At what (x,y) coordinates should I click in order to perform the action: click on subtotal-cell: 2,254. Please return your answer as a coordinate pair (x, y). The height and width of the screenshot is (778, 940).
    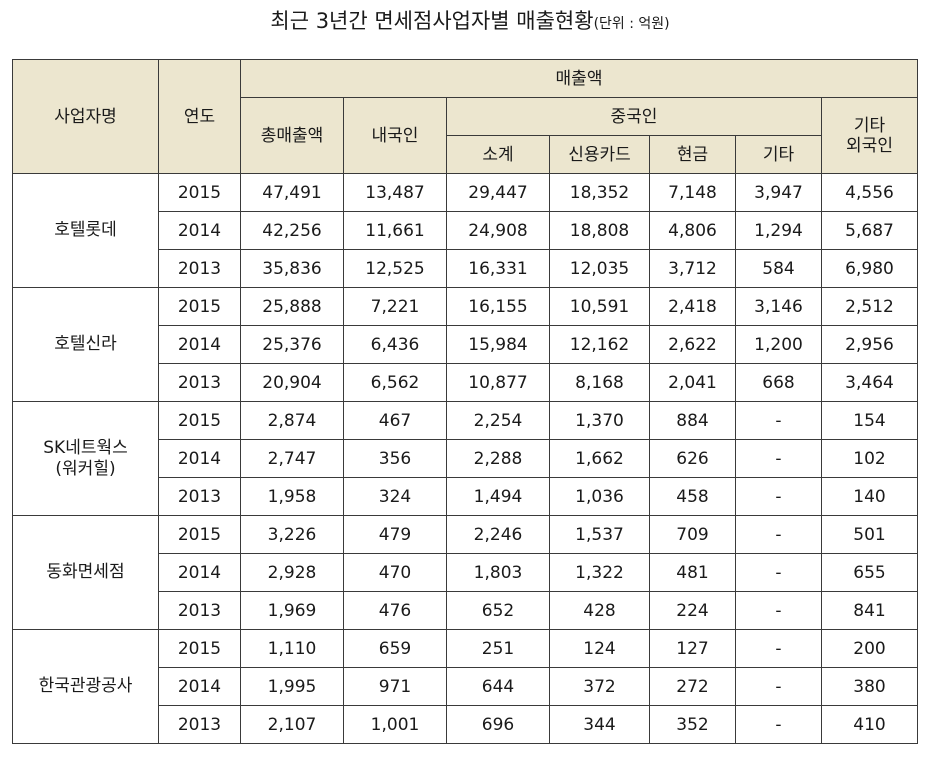
    Looking at the image, I should click on (498, 420).